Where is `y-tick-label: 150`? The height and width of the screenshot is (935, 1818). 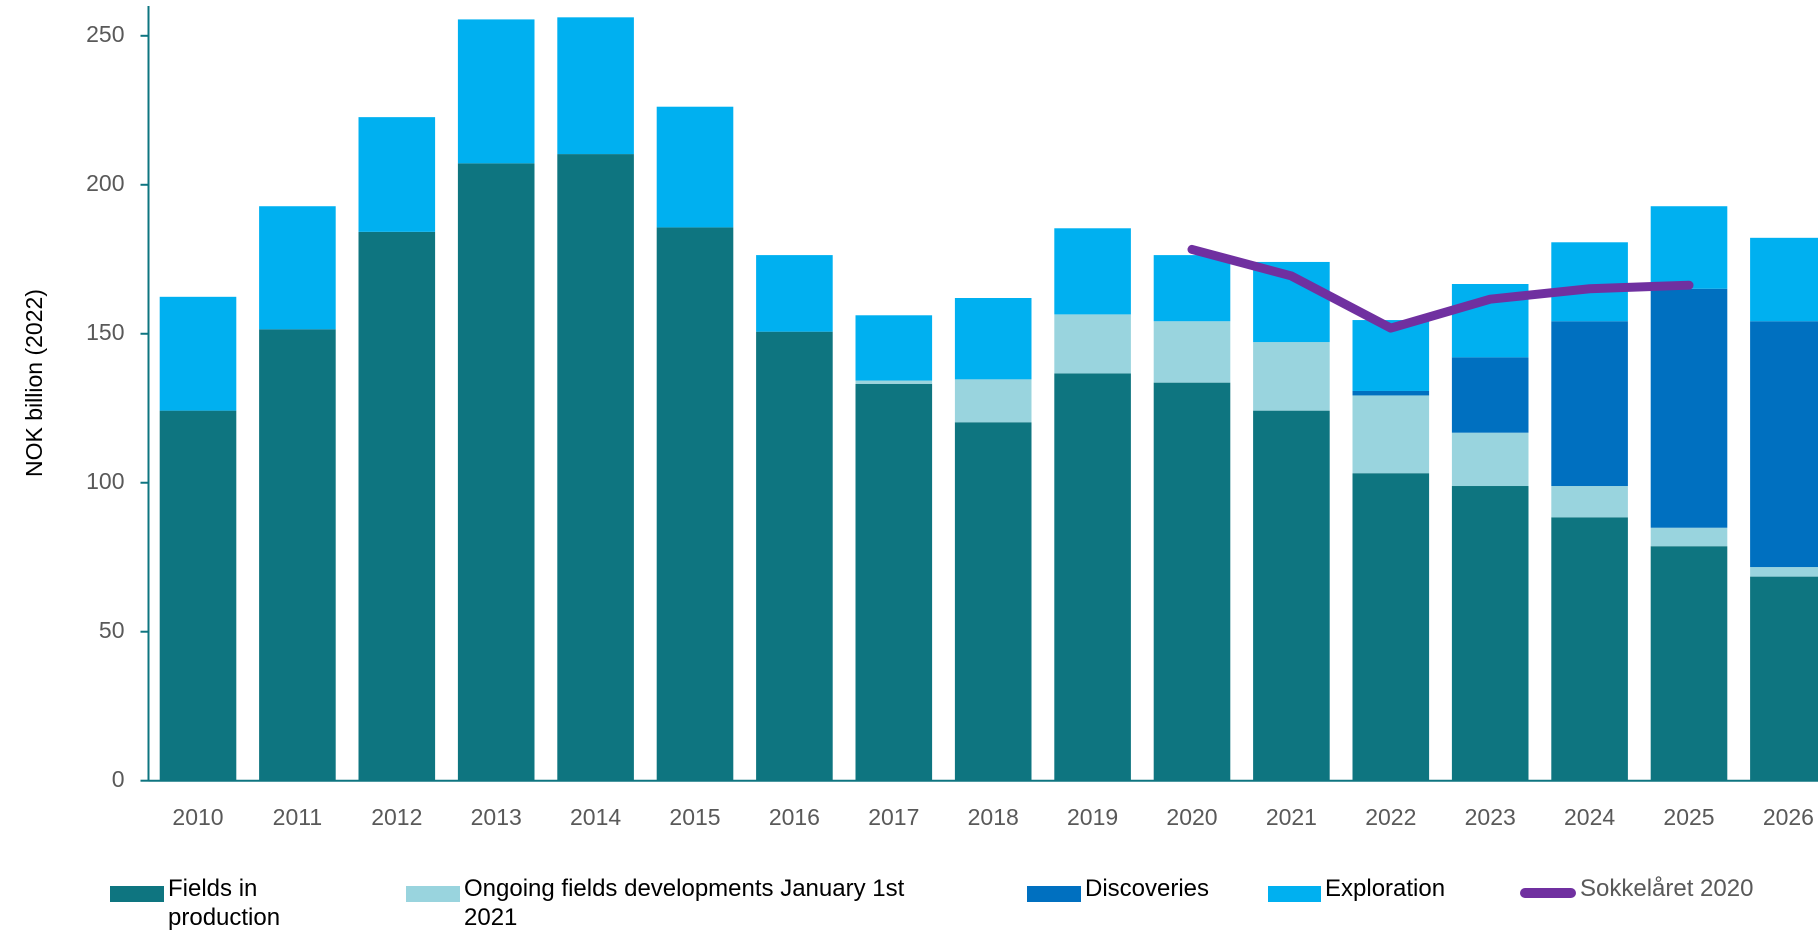 y-tick-label: 150 is located at coordinates (105, 332).